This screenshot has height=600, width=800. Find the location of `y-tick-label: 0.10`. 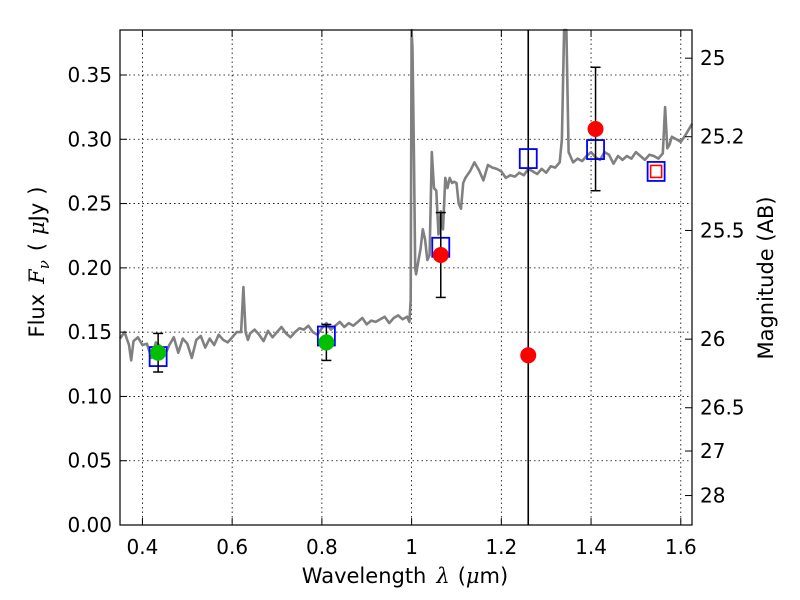

y-tick-label: 0.10 is located at coordinates (89, 396).